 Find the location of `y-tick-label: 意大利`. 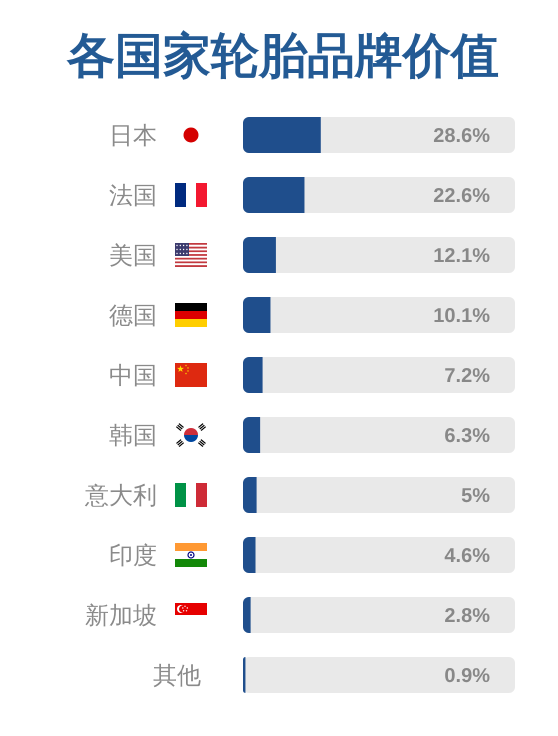

y-tick-label: 意大利 is located at coordinates (120, 496).